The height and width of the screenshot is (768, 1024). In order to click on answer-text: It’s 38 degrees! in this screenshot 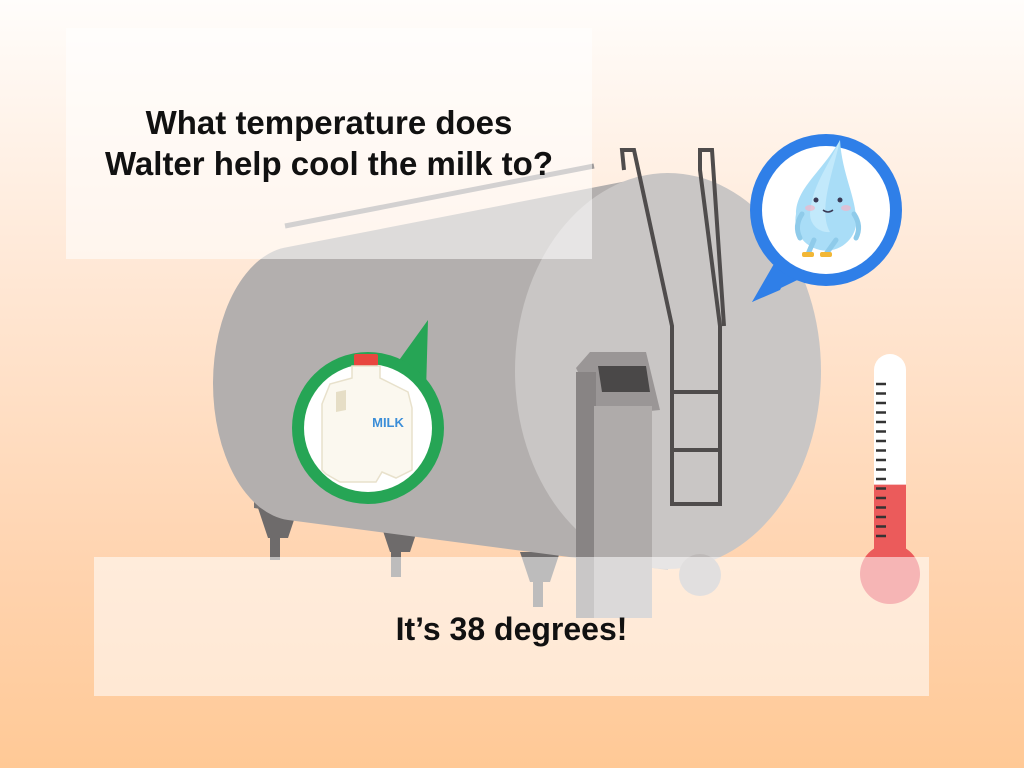, I will do `click(511, 629)`.